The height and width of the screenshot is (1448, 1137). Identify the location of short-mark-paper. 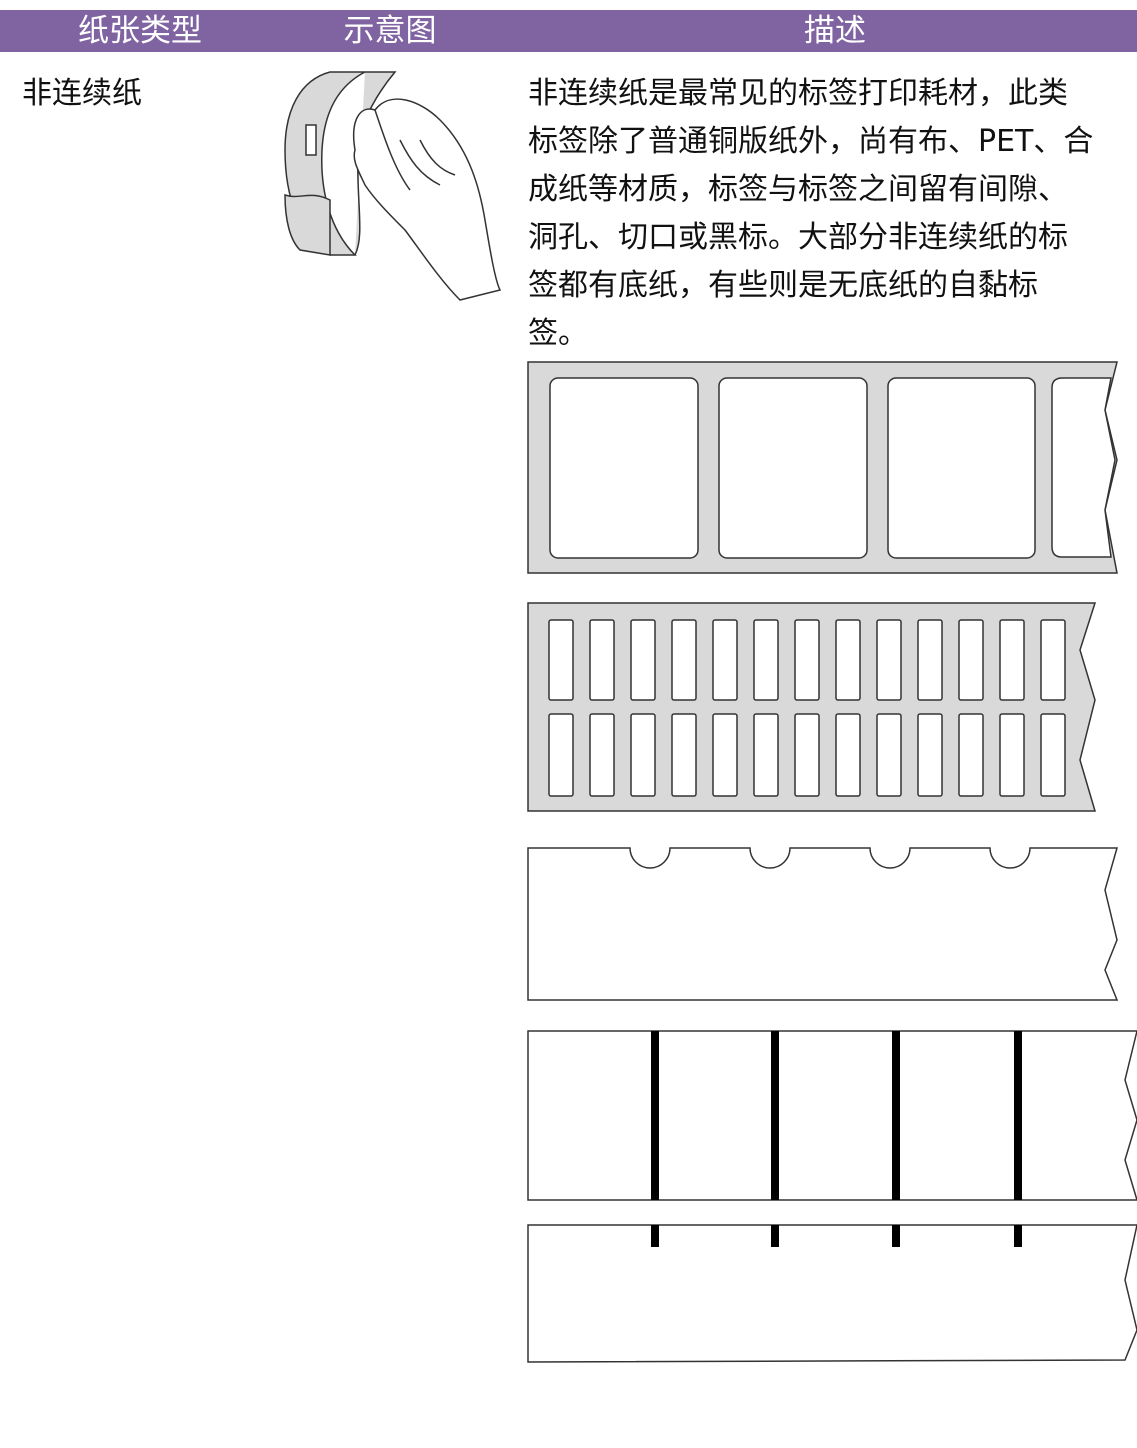
(832, 1293).